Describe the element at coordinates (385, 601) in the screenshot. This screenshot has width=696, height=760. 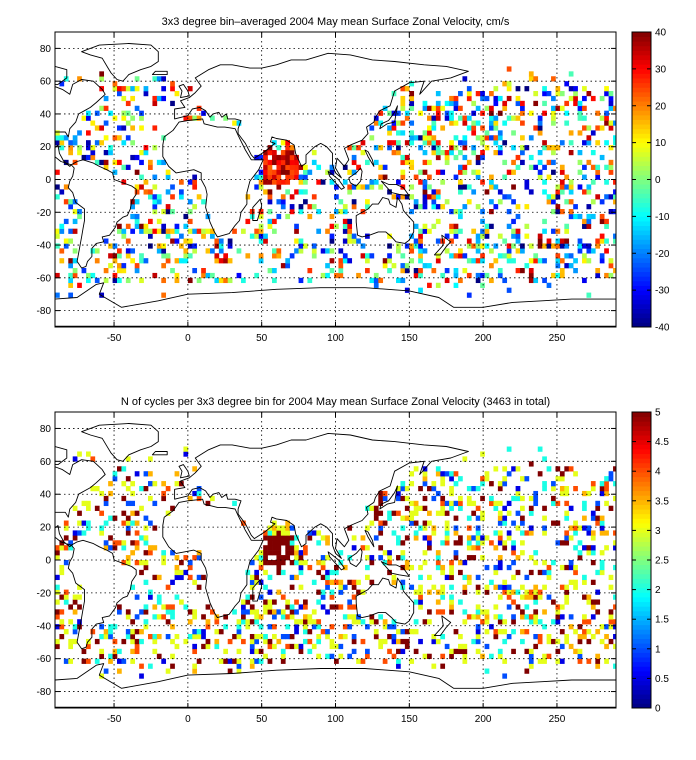
I see `coastline-australia` at that location.